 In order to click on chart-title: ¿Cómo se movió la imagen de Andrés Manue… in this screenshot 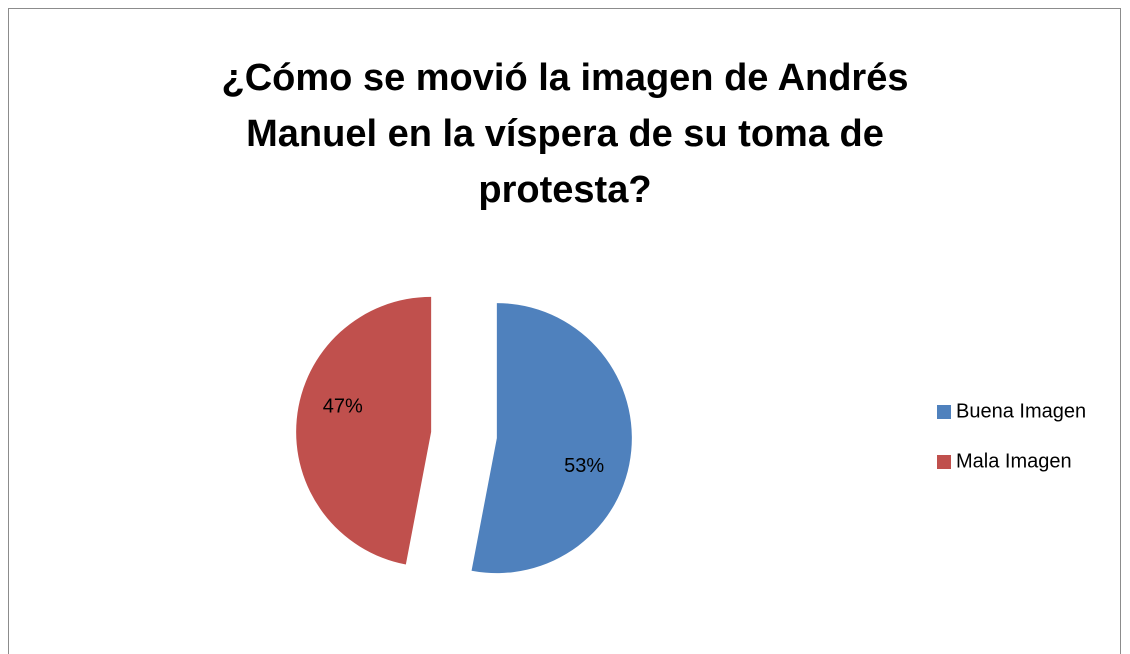, I will do `click(565, 134)`.